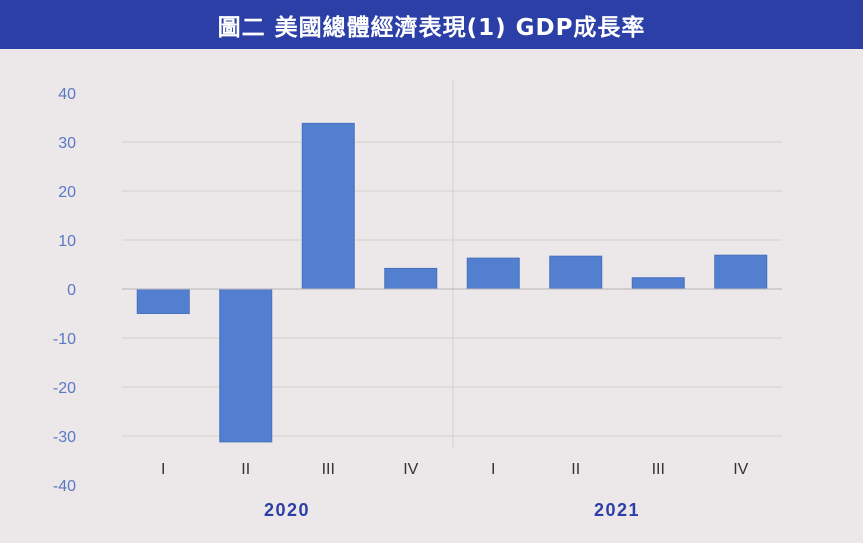  What do you see at coordinates (64, 486) in the screenshot?
I see `y-tick-label: -40` at bounding box center [64, 486].